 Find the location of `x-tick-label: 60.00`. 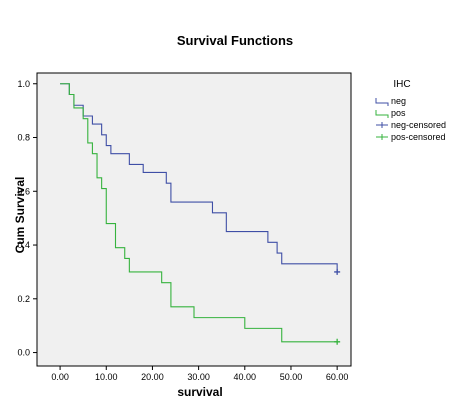

x-tick-label: 60.00 is located at coordinates (337, 377).